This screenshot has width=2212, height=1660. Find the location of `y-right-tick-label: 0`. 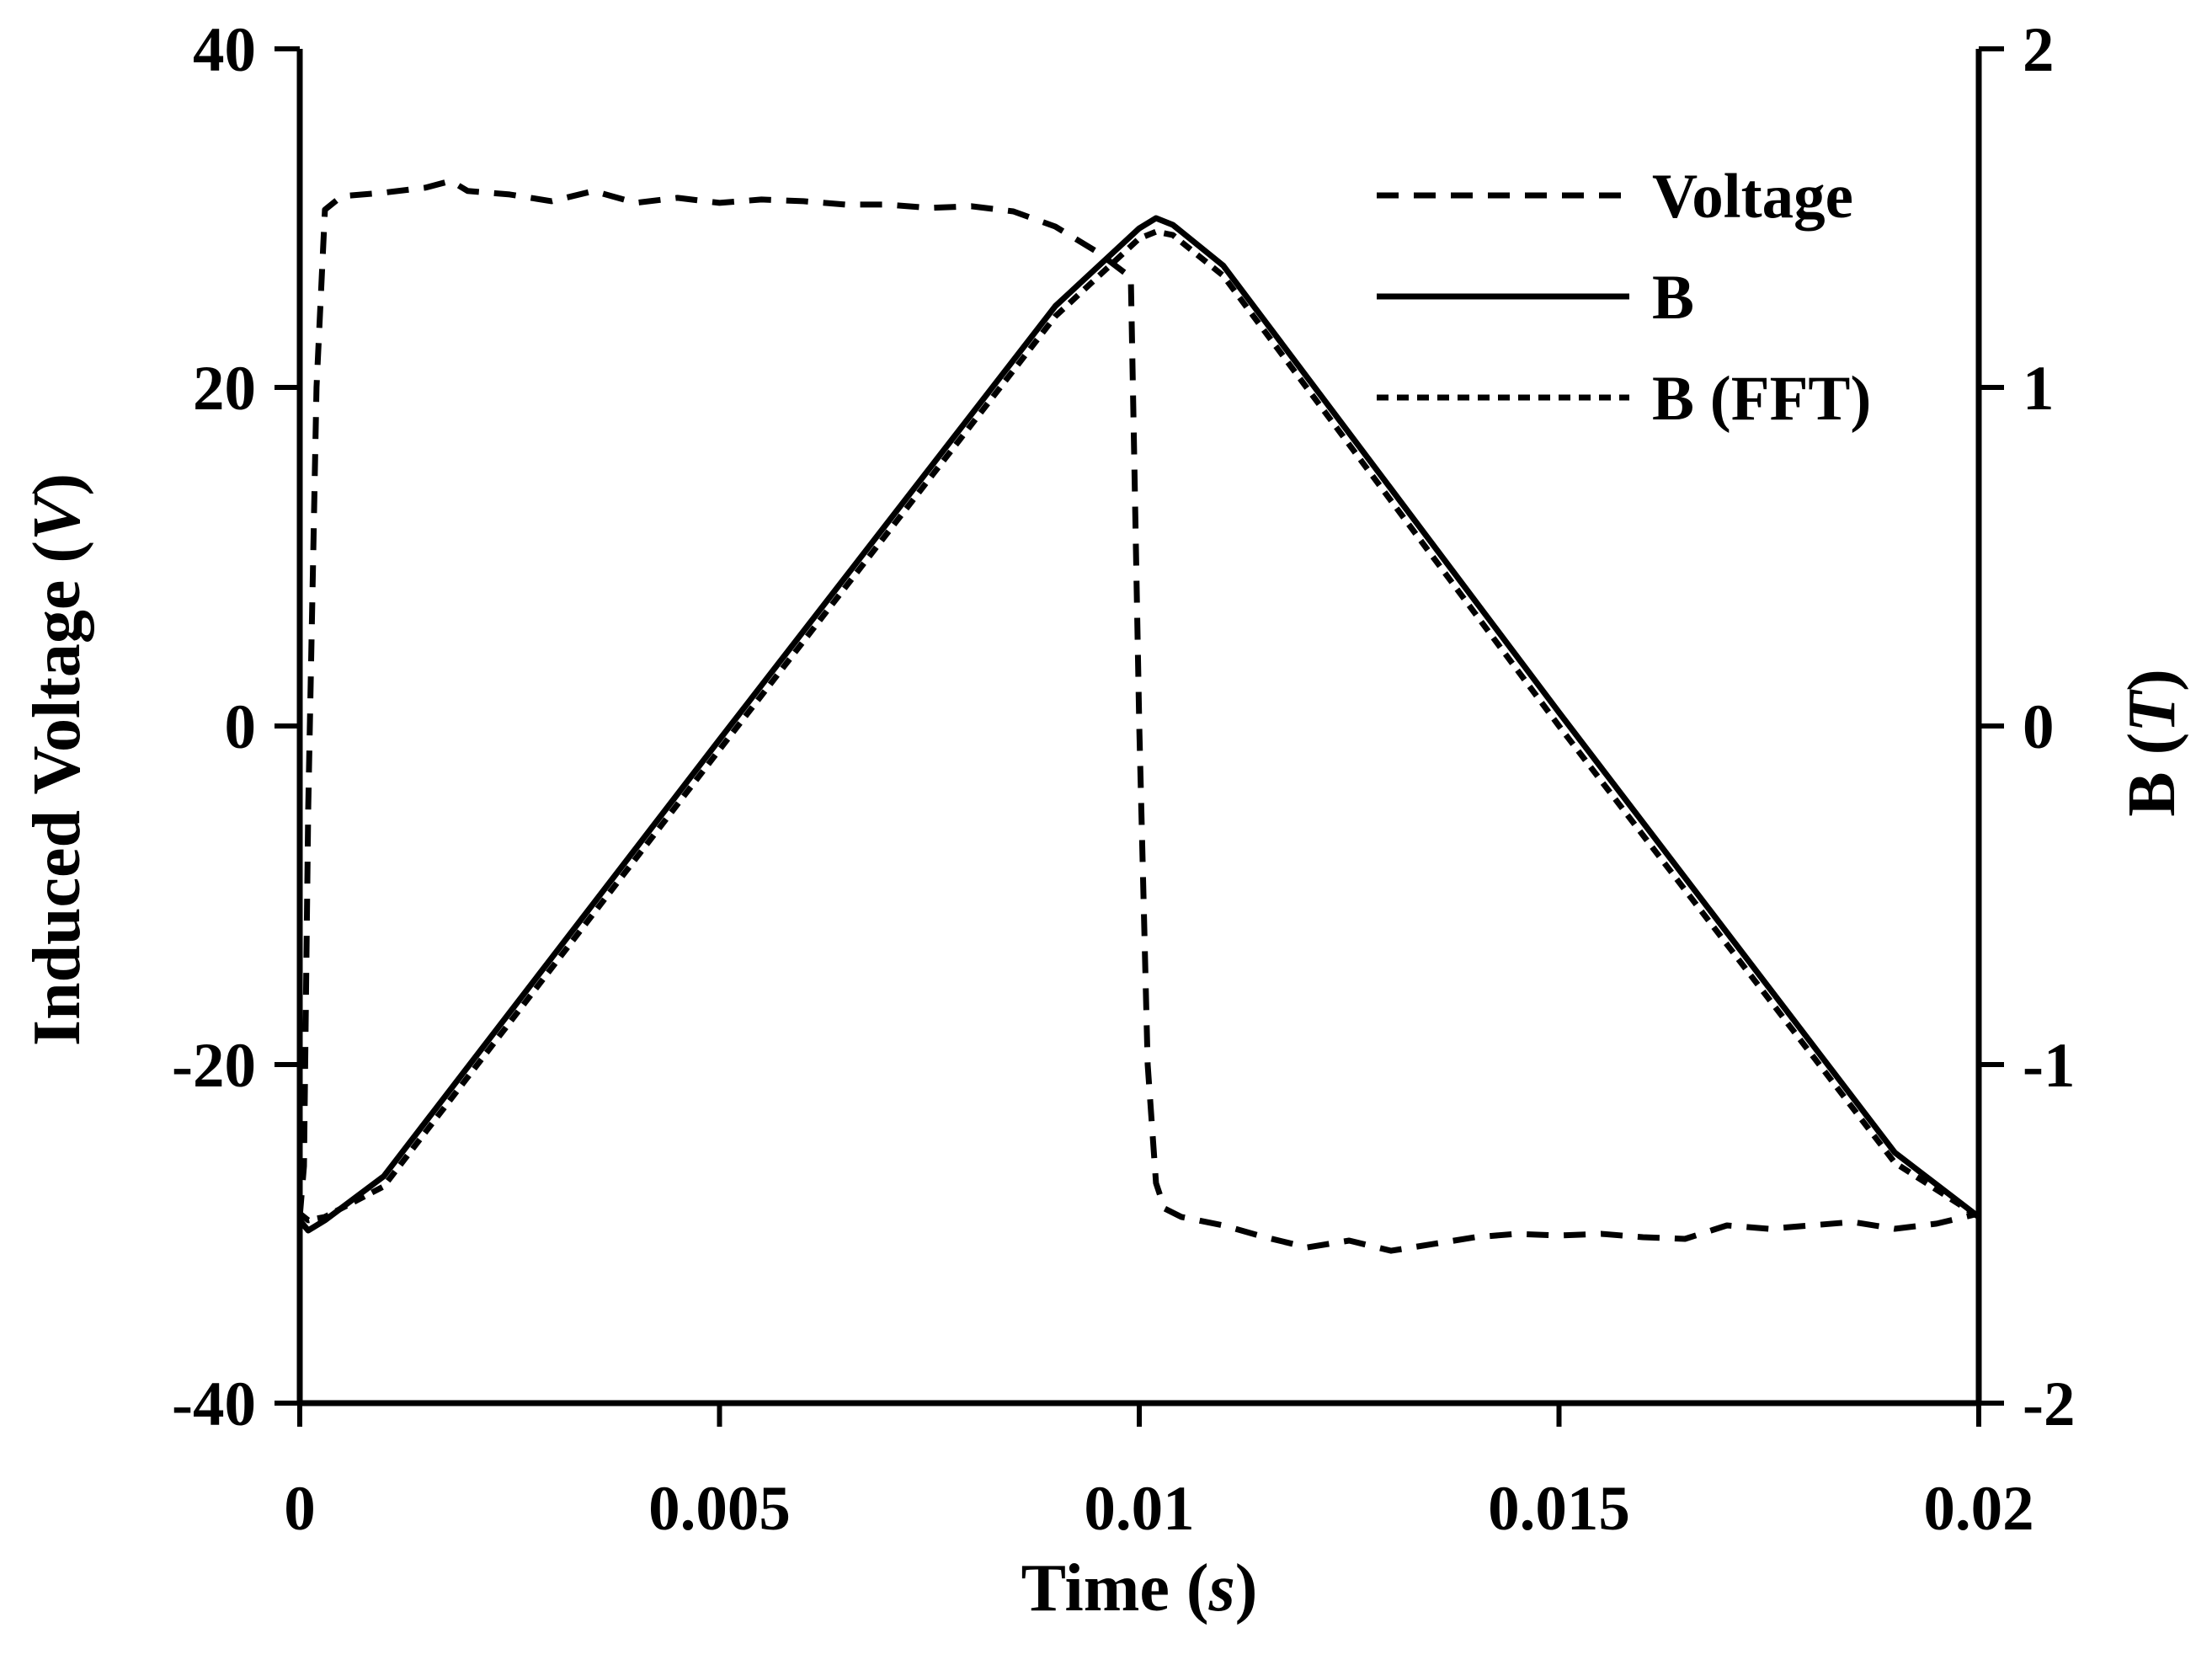

y-right-tick-label: 0 is located at coordinates (2039, 727).